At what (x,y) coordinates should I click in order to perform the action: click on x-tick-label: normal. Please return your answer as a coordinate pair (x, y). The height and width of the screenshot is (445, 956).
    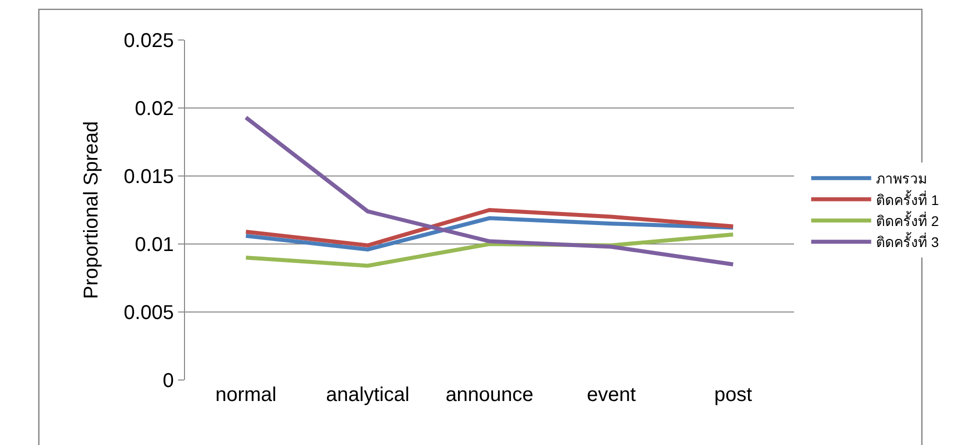
    Looking at the image, I should click on (245, 395).